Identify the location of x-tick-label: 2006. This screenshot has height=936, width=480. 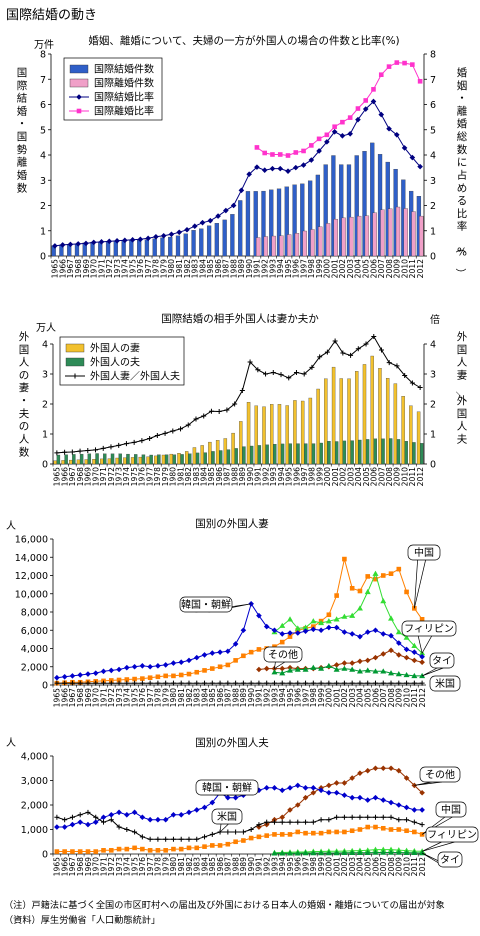
(375, 697).